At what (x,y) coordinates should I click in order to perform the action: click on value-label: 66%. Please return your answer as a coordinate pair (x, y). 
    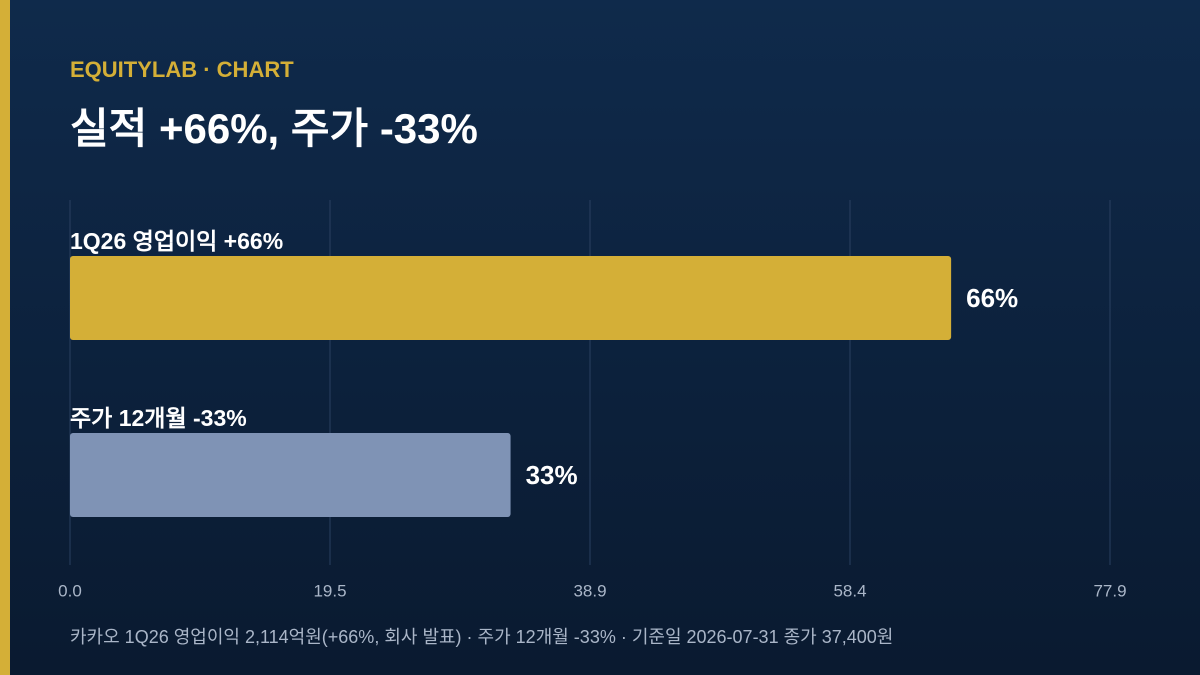
    Looking at the image, I should click on (992, 298).